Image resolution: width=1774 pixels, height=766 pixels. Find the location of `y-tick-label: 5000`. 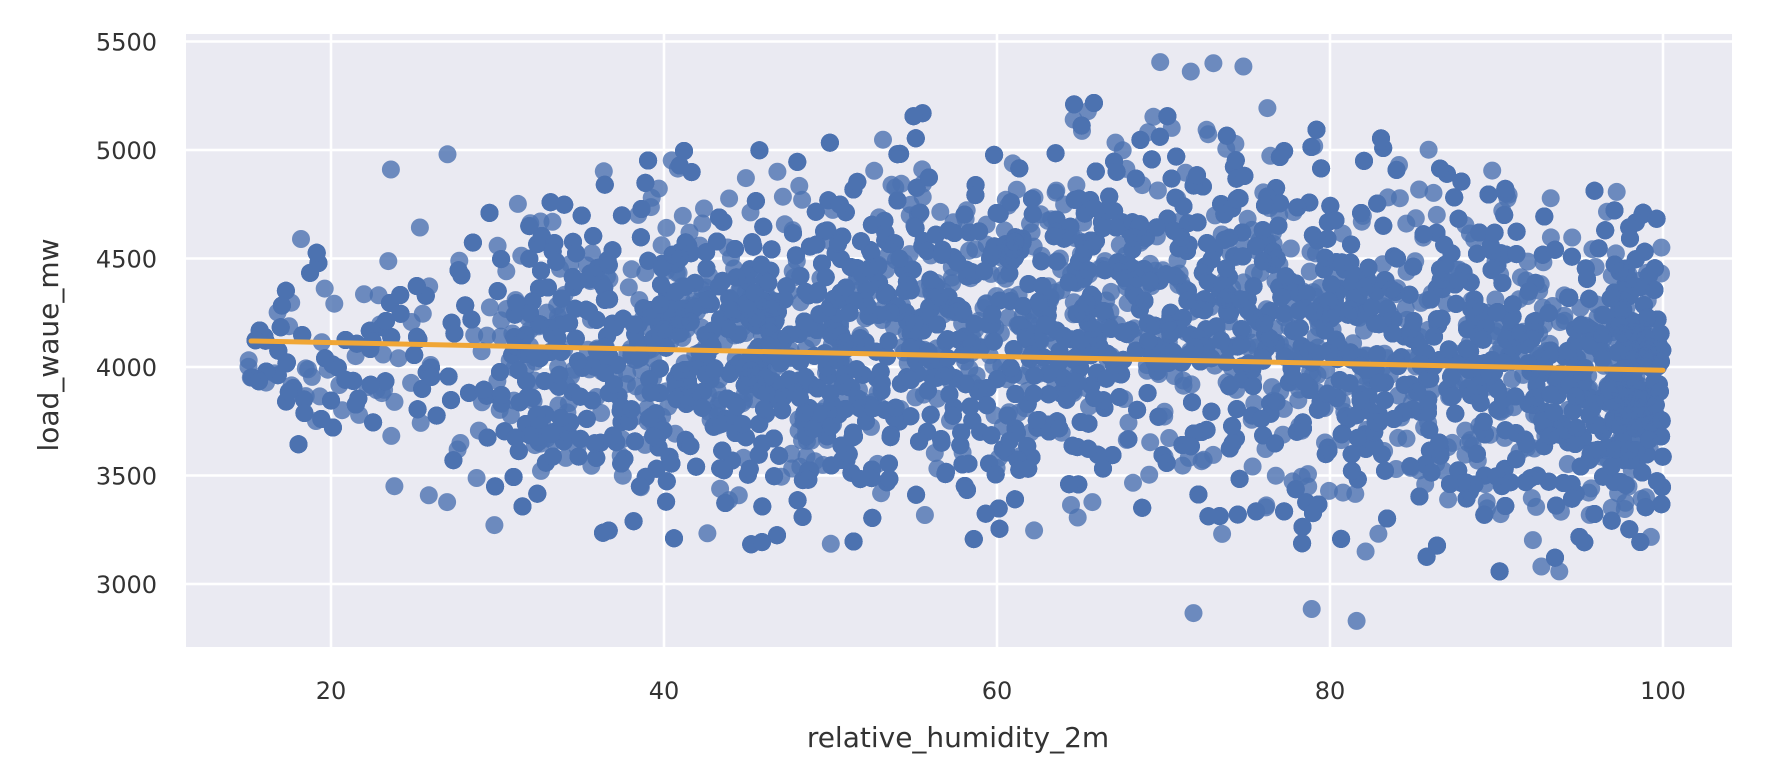

y-tick-label: 5000 is located at coordinates (126, 151).